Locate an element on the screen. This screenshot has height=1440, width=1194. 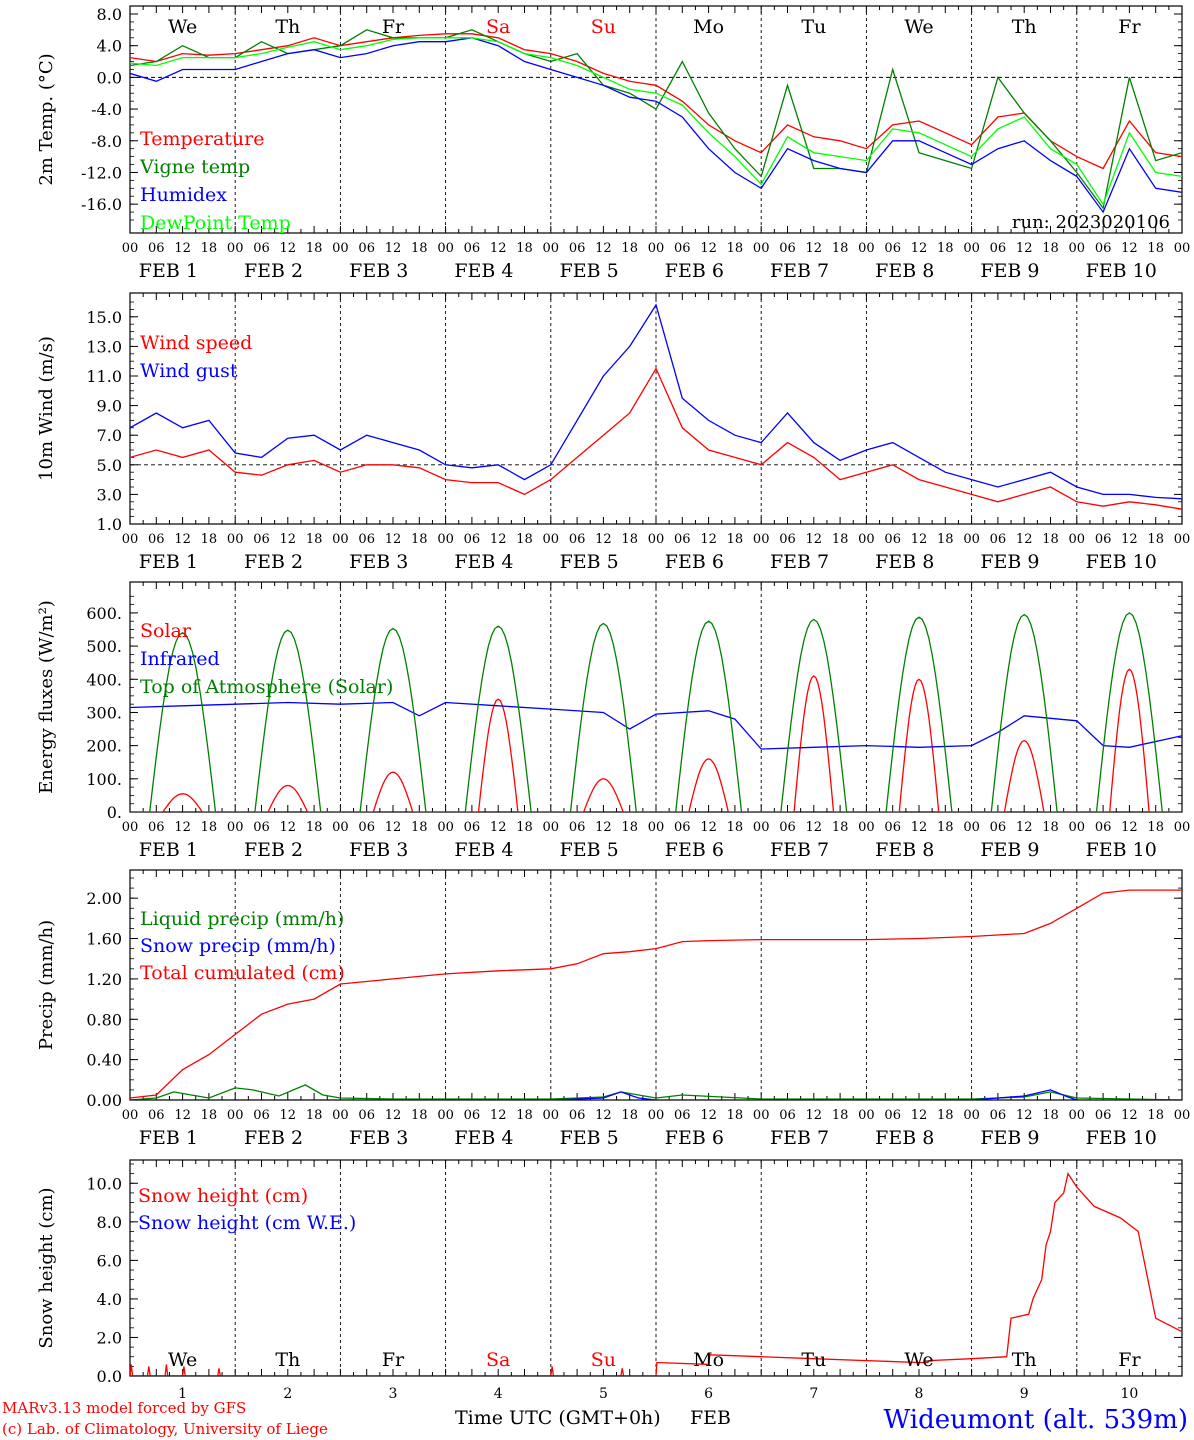
energy-date-label: FEB 10 is located at coordinates (1121, 850).